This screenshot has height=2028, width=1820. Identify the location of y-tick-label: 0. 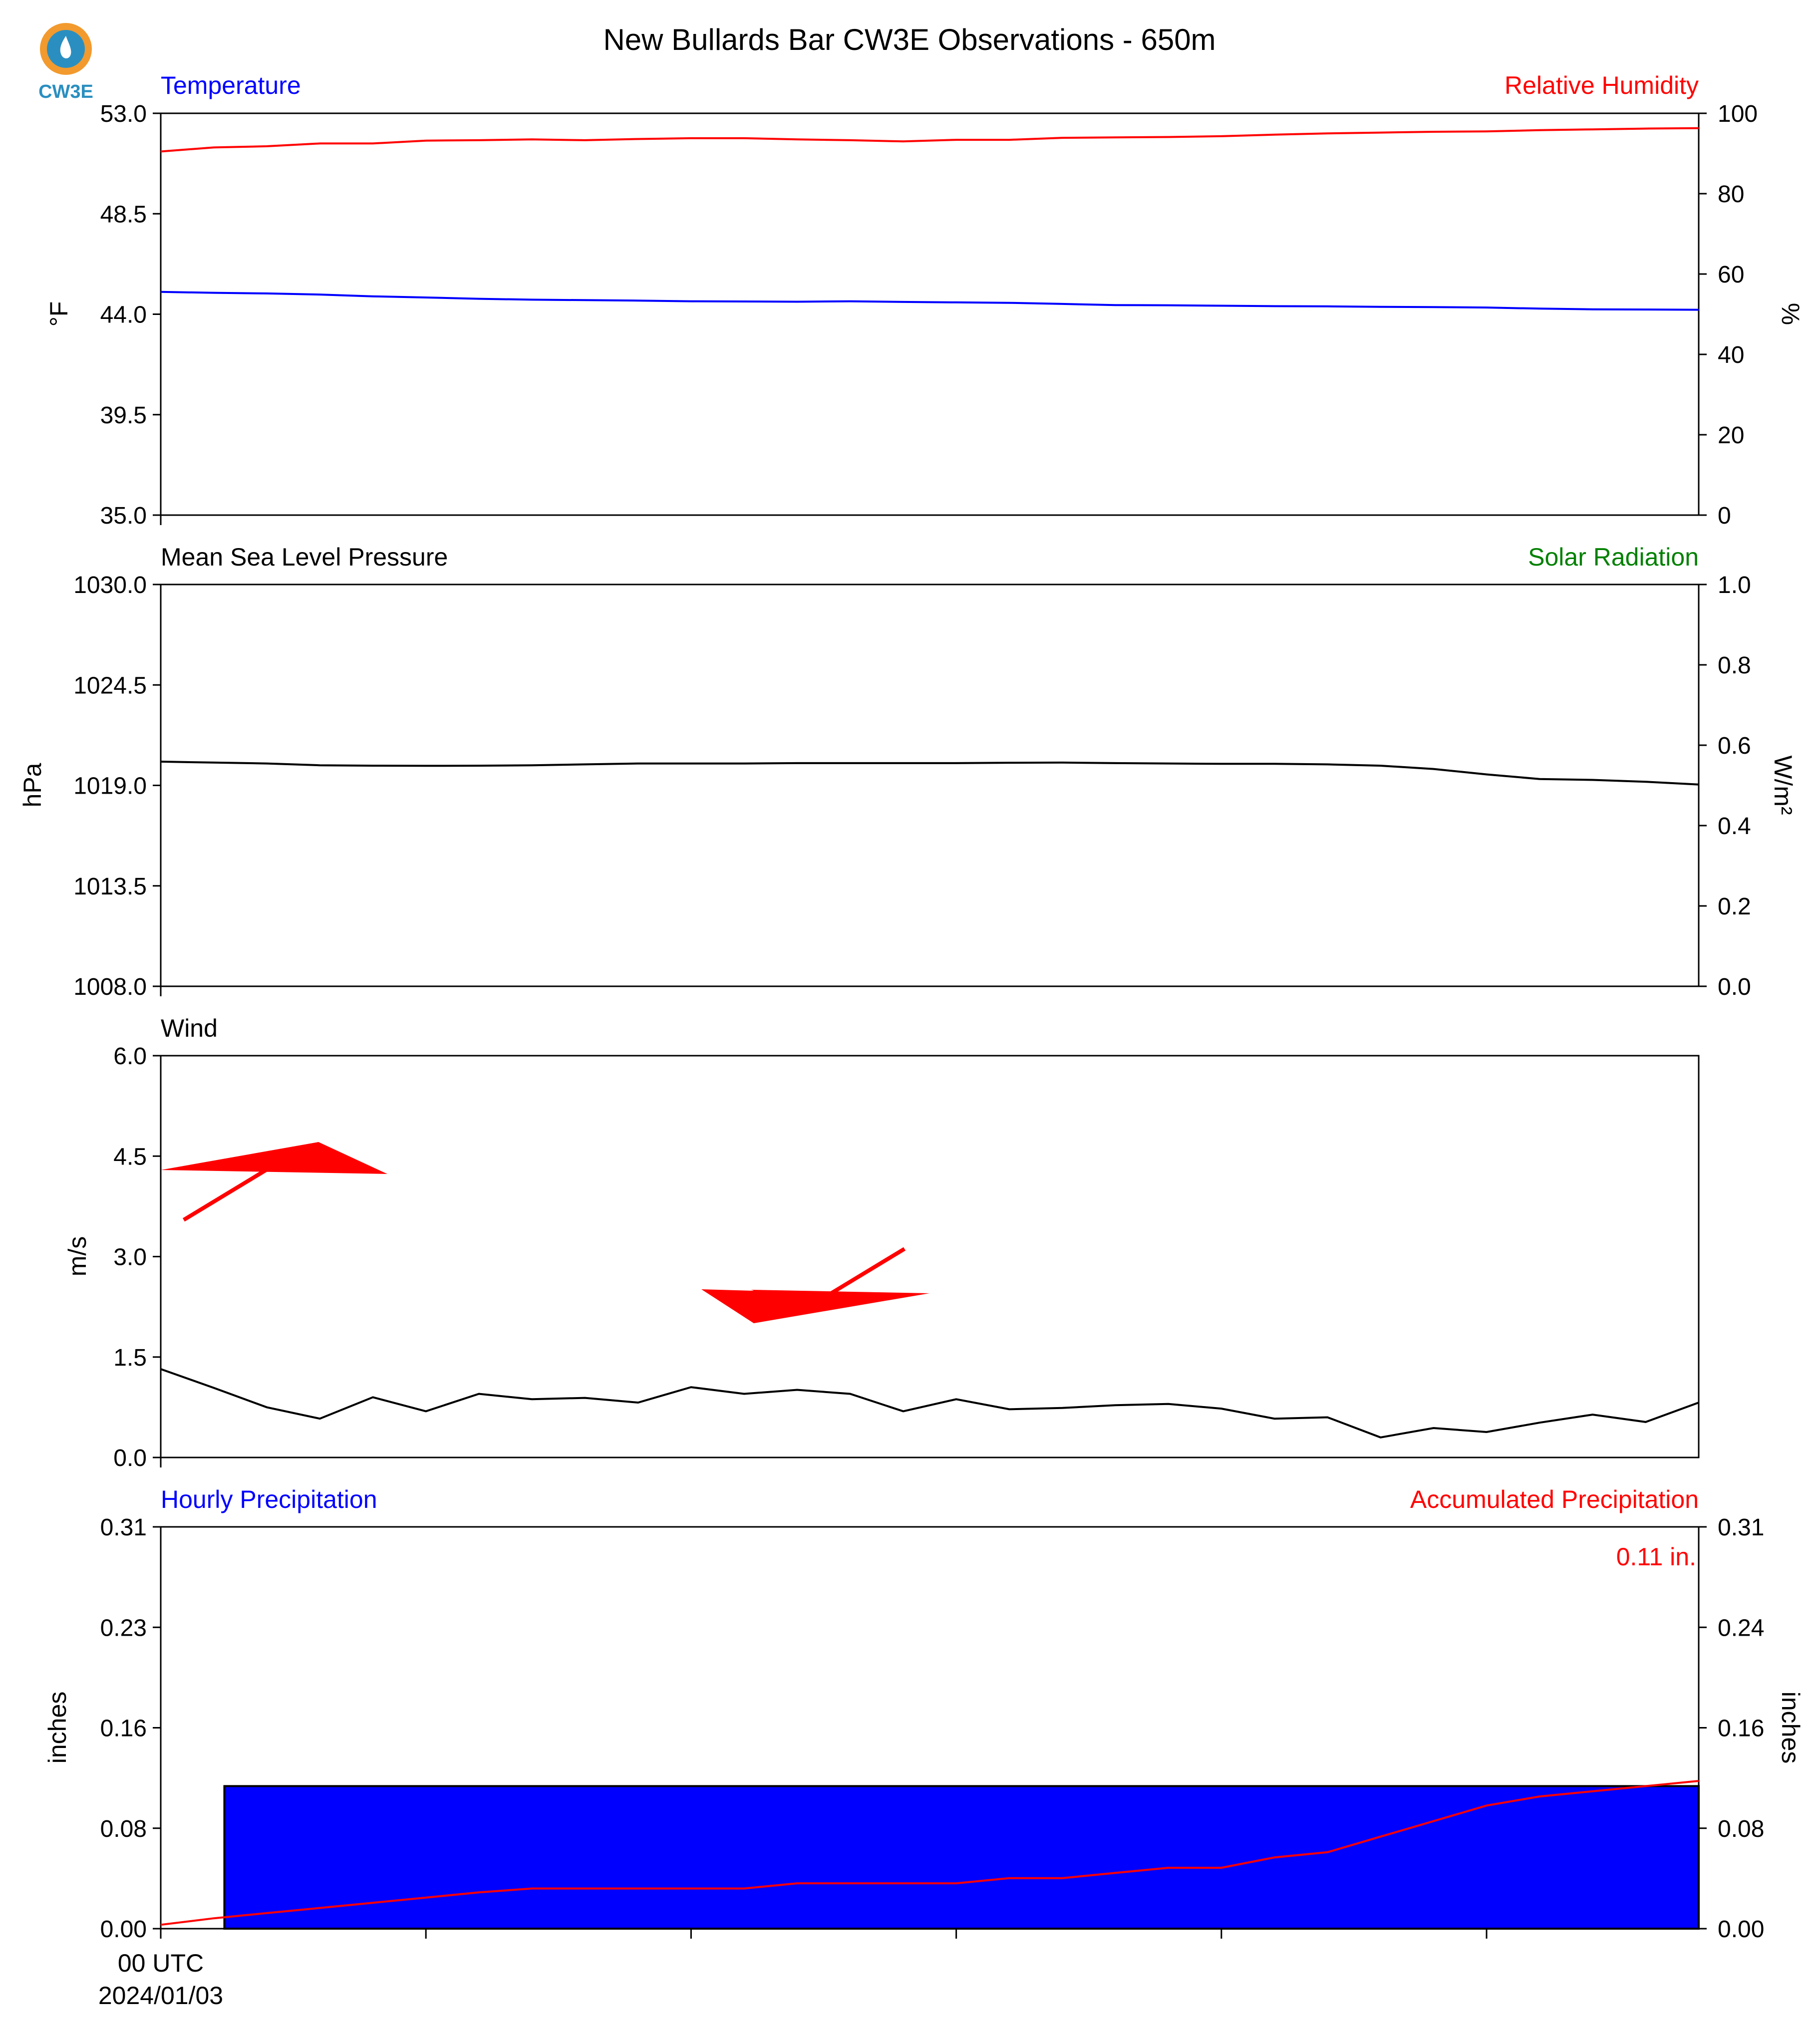
(1724, 516).